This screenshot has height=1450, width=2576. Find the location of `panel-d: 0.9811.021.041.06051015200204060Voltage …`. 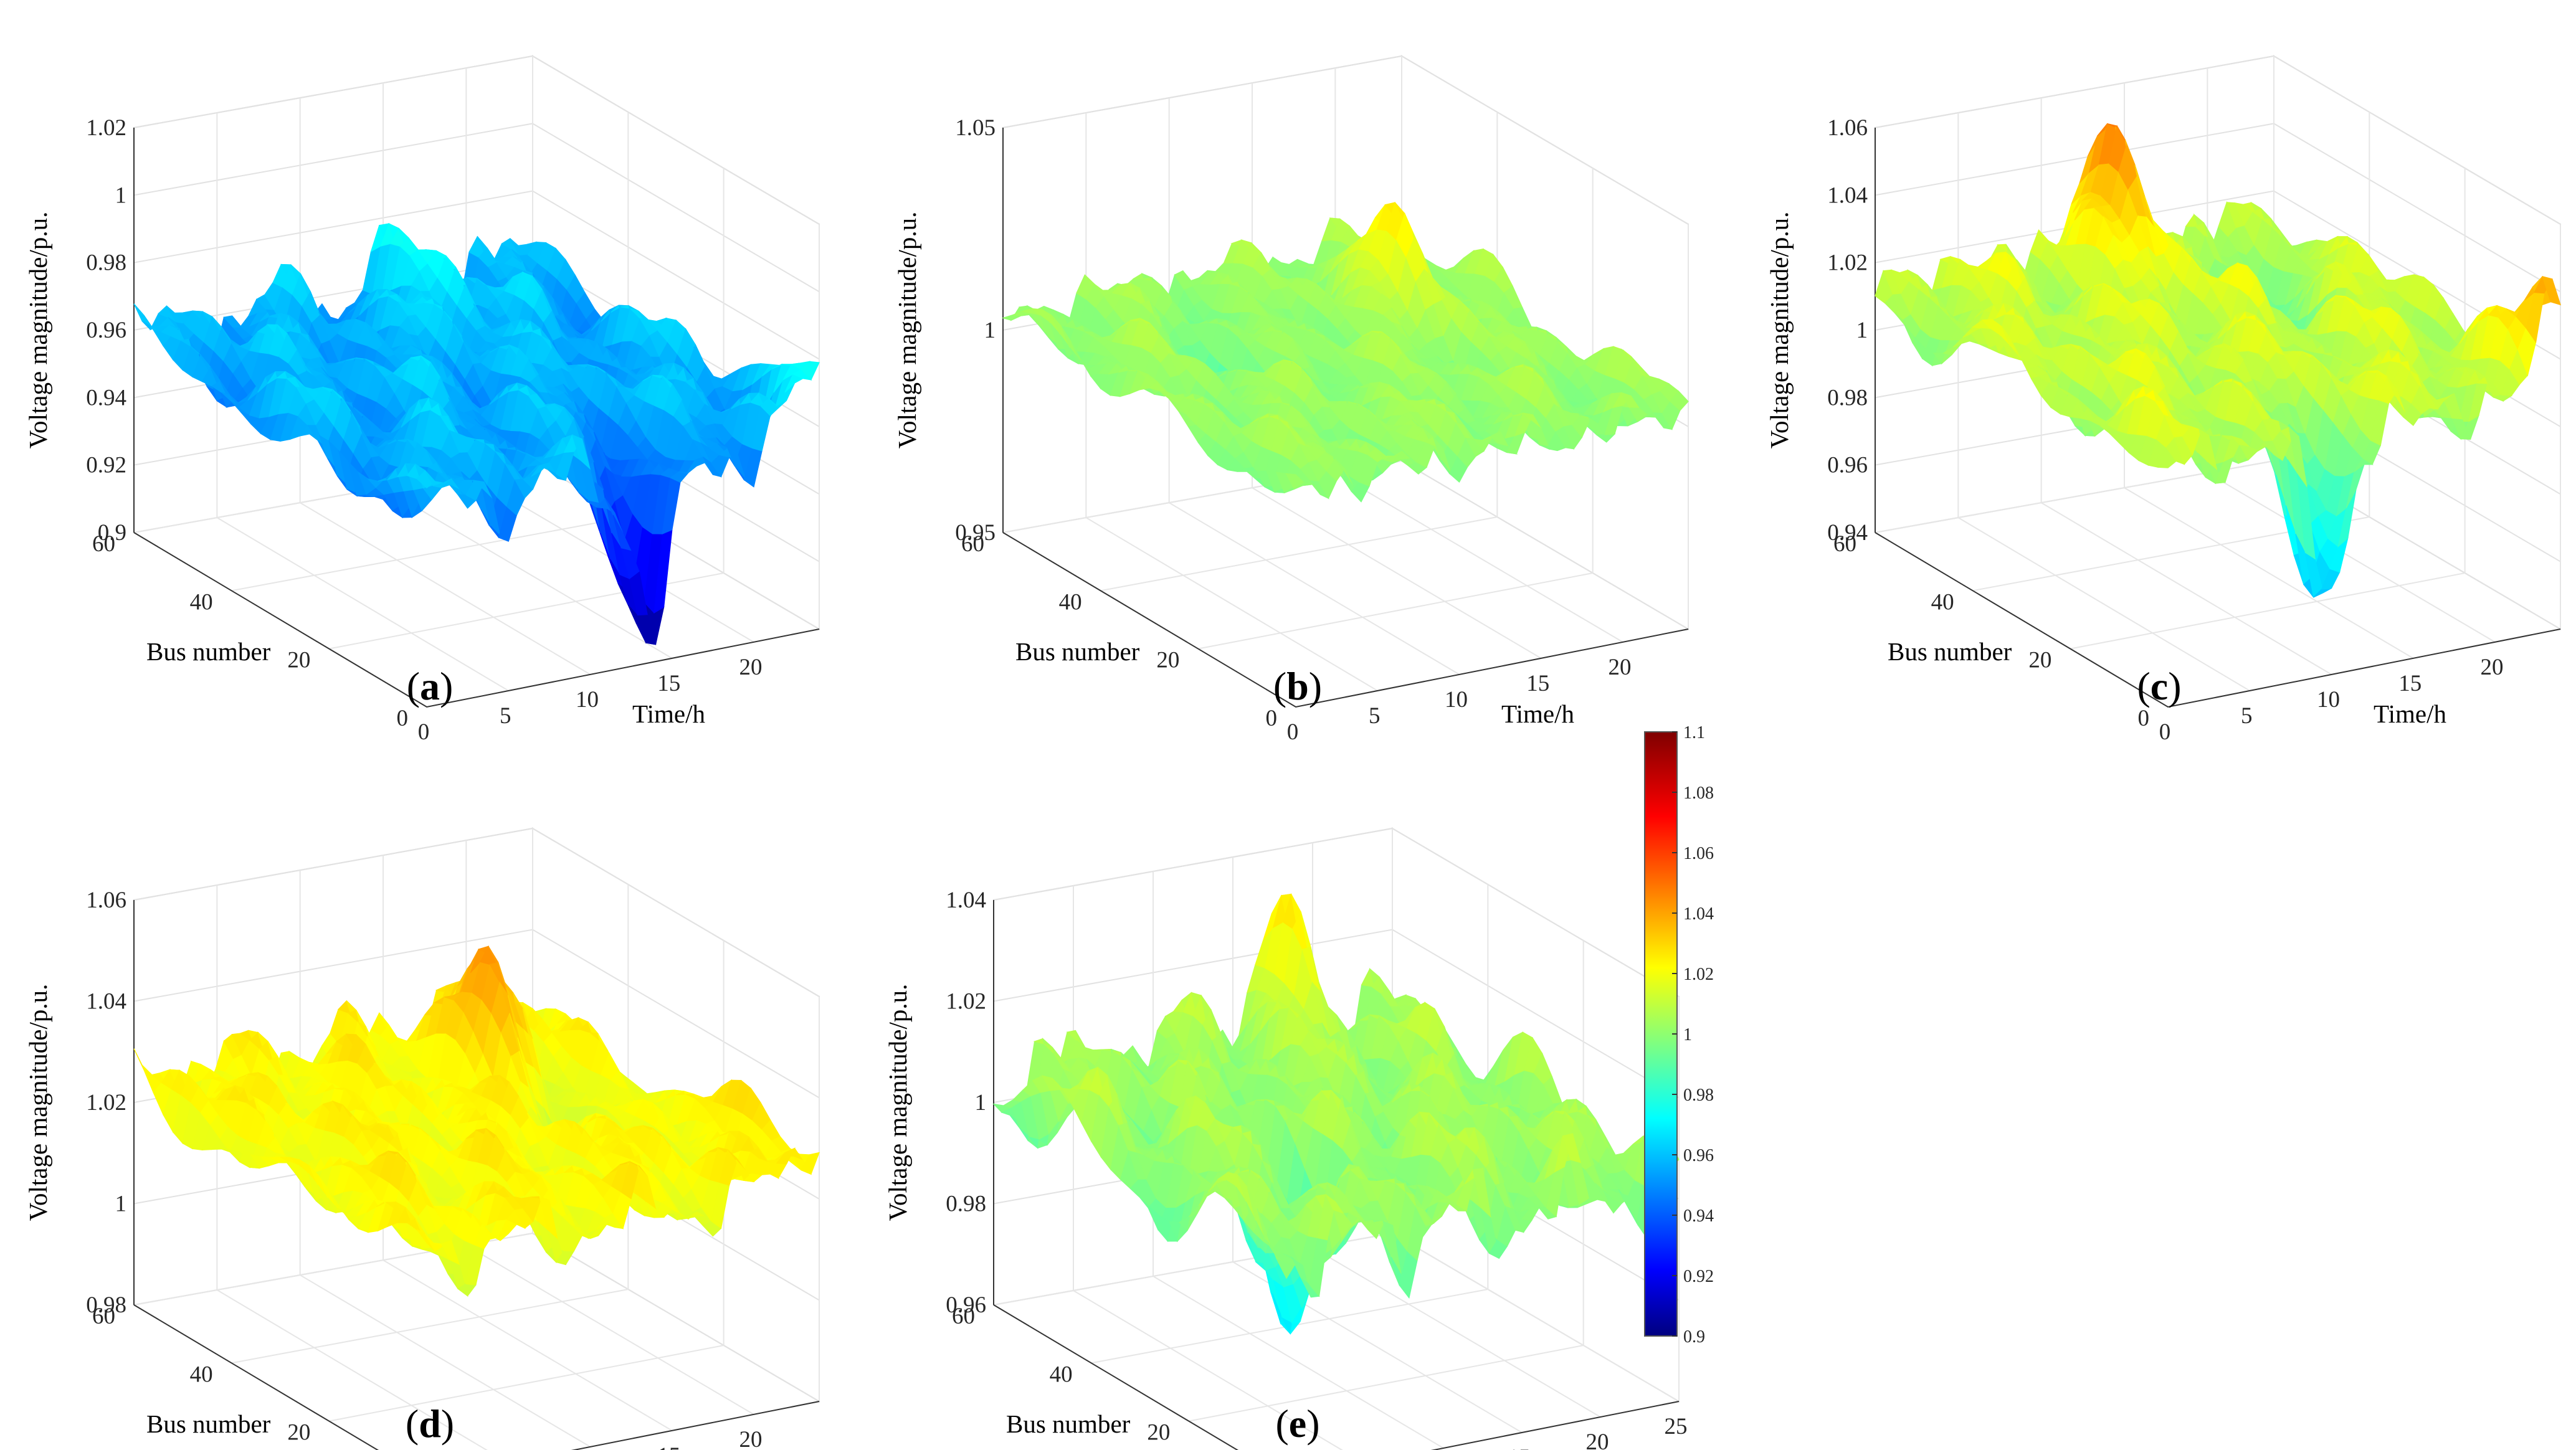

panel-d: 0.9811.021.041.06051015200204060Voltage … is located at coordinates (422, 1138).